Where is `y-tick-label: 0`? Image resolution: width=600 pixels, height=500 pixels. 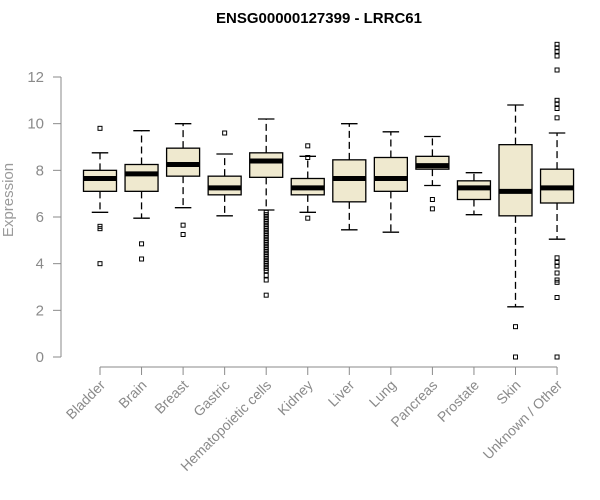
y-tick-label: 0 is located at coordinates (40, 357).